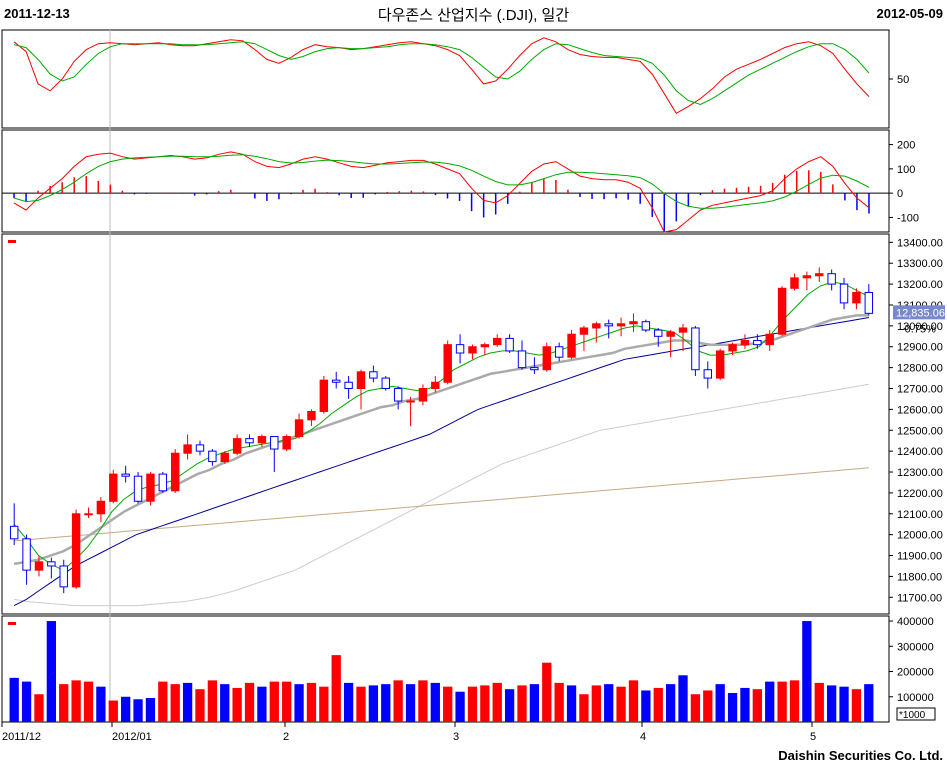 The height and width of the screenshot is (767, 947). Describe the element at coordinates (919, 557) in the screenshot. I see `y-tick-label-price: 11900.00` at that location.